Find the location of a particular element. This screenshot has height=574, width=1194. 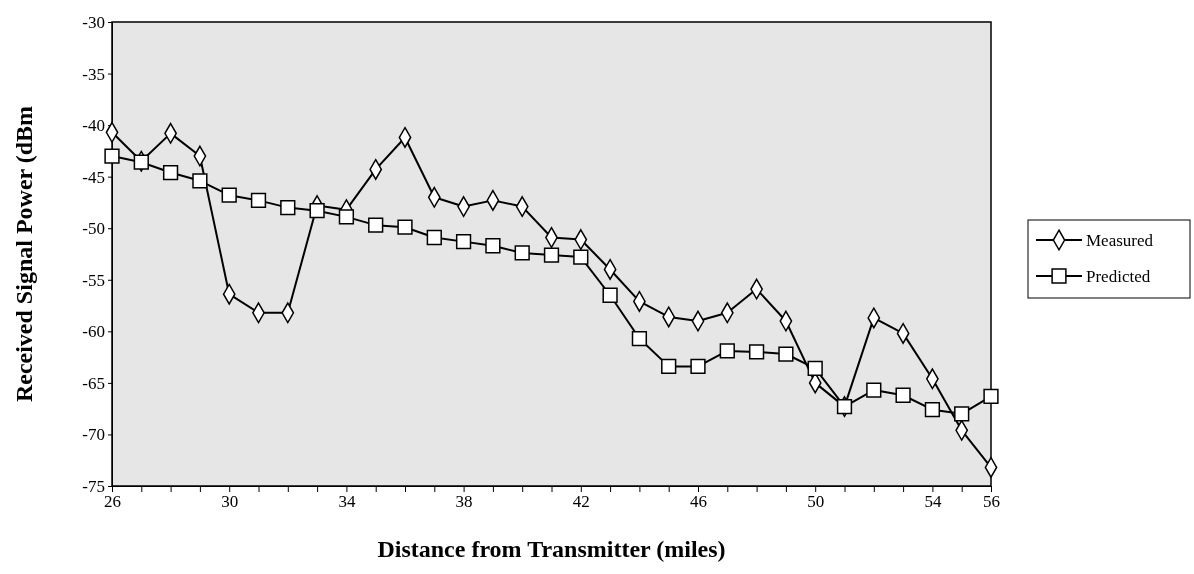

y-tick-label: -40 is located at coordinates (93, 126).